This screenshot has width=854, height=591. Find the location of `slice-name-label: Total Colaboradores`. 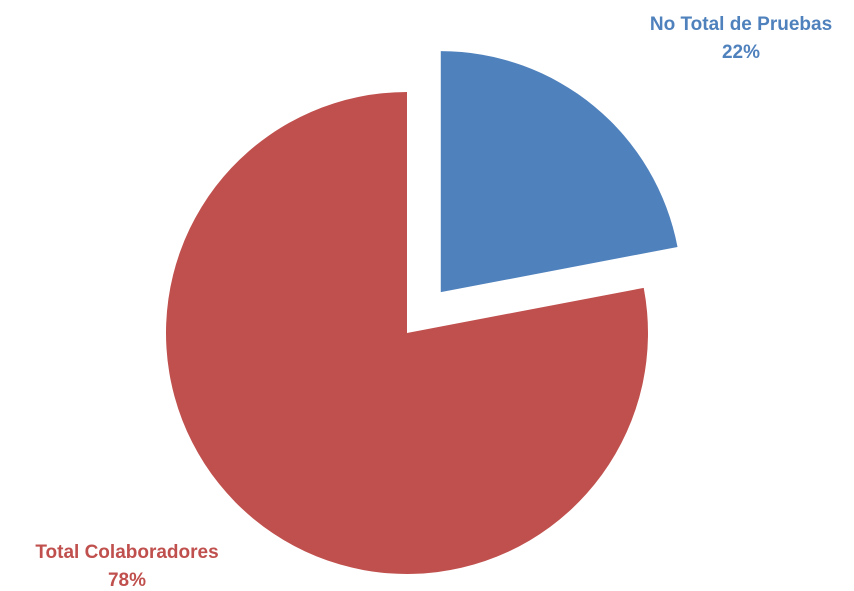

slice-name-label: Total Colaboradores is located at coordinates (126, 552).